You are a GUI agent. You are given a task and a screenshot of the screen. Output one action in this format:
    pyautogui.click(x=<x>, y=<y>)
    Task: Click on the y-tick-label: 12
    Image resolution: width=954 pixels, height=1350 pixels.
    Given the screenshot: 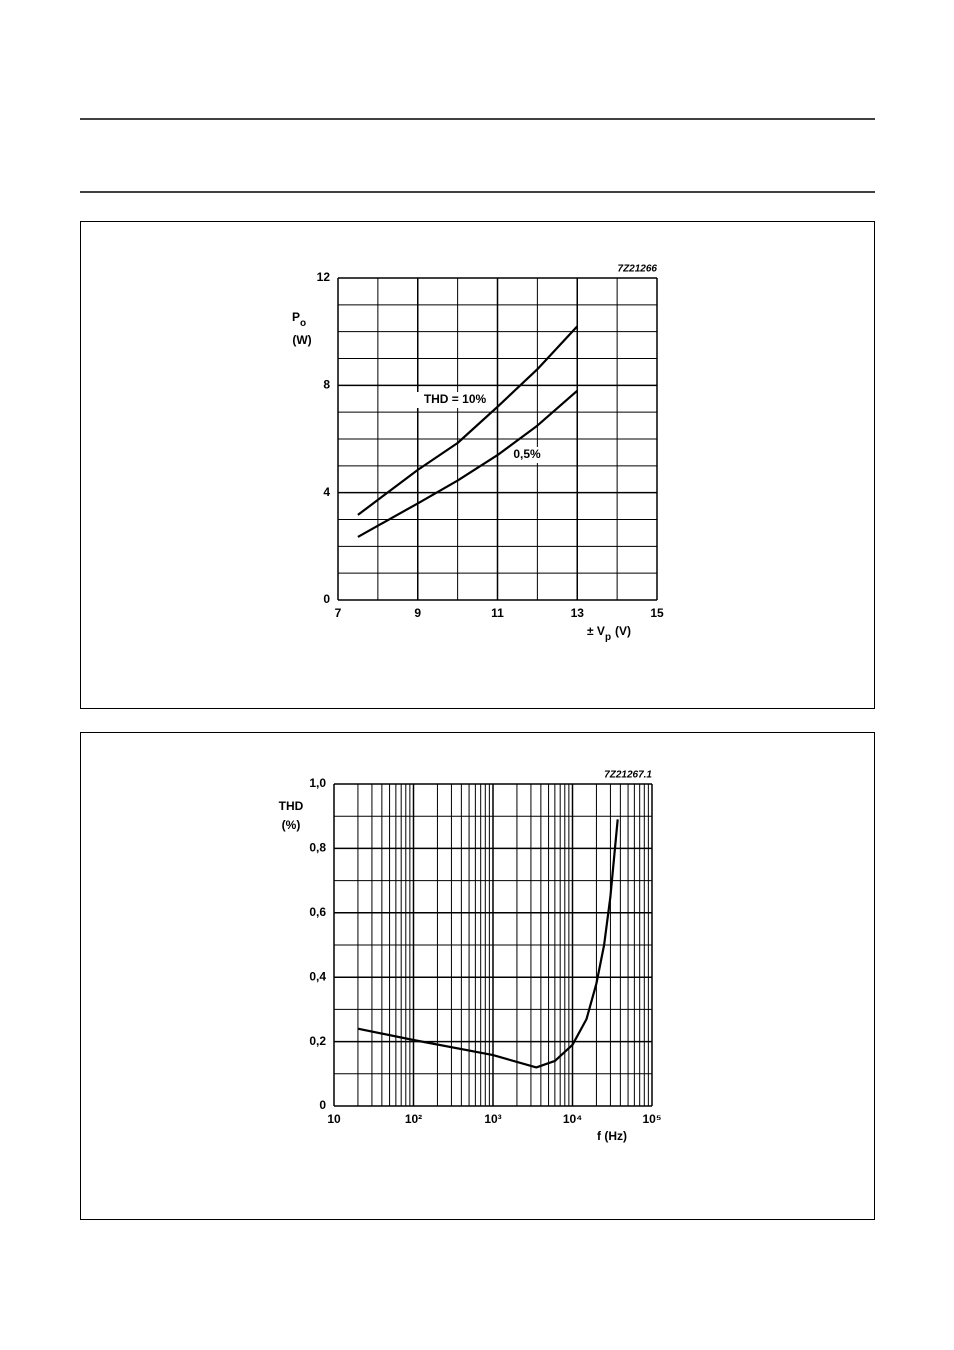 What is the action you would take?
    pyautogui.click(x=324, y=277)
    